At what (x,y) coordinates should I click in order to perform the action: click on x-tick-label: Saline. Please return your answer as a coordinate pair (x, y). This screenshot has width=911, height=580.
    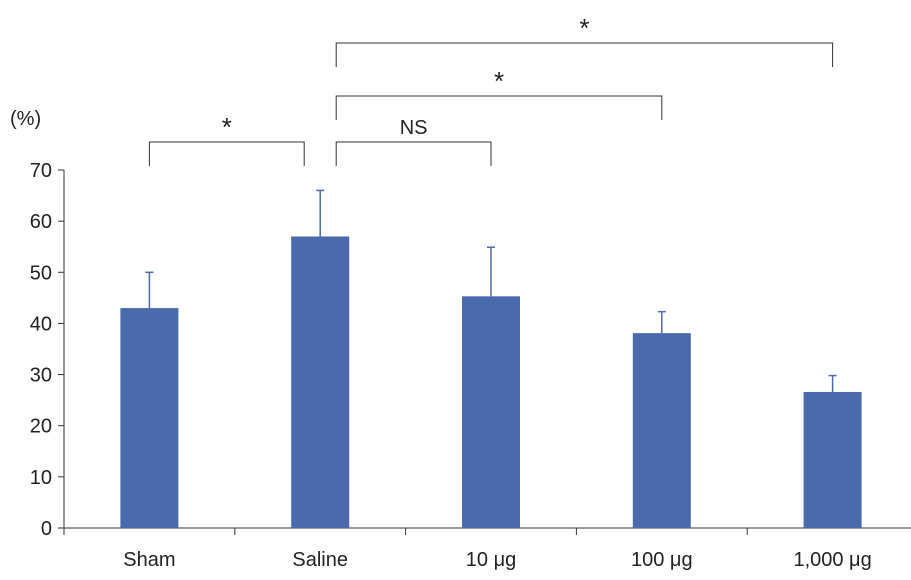
    Looking at the image, I should click on (320, 560).